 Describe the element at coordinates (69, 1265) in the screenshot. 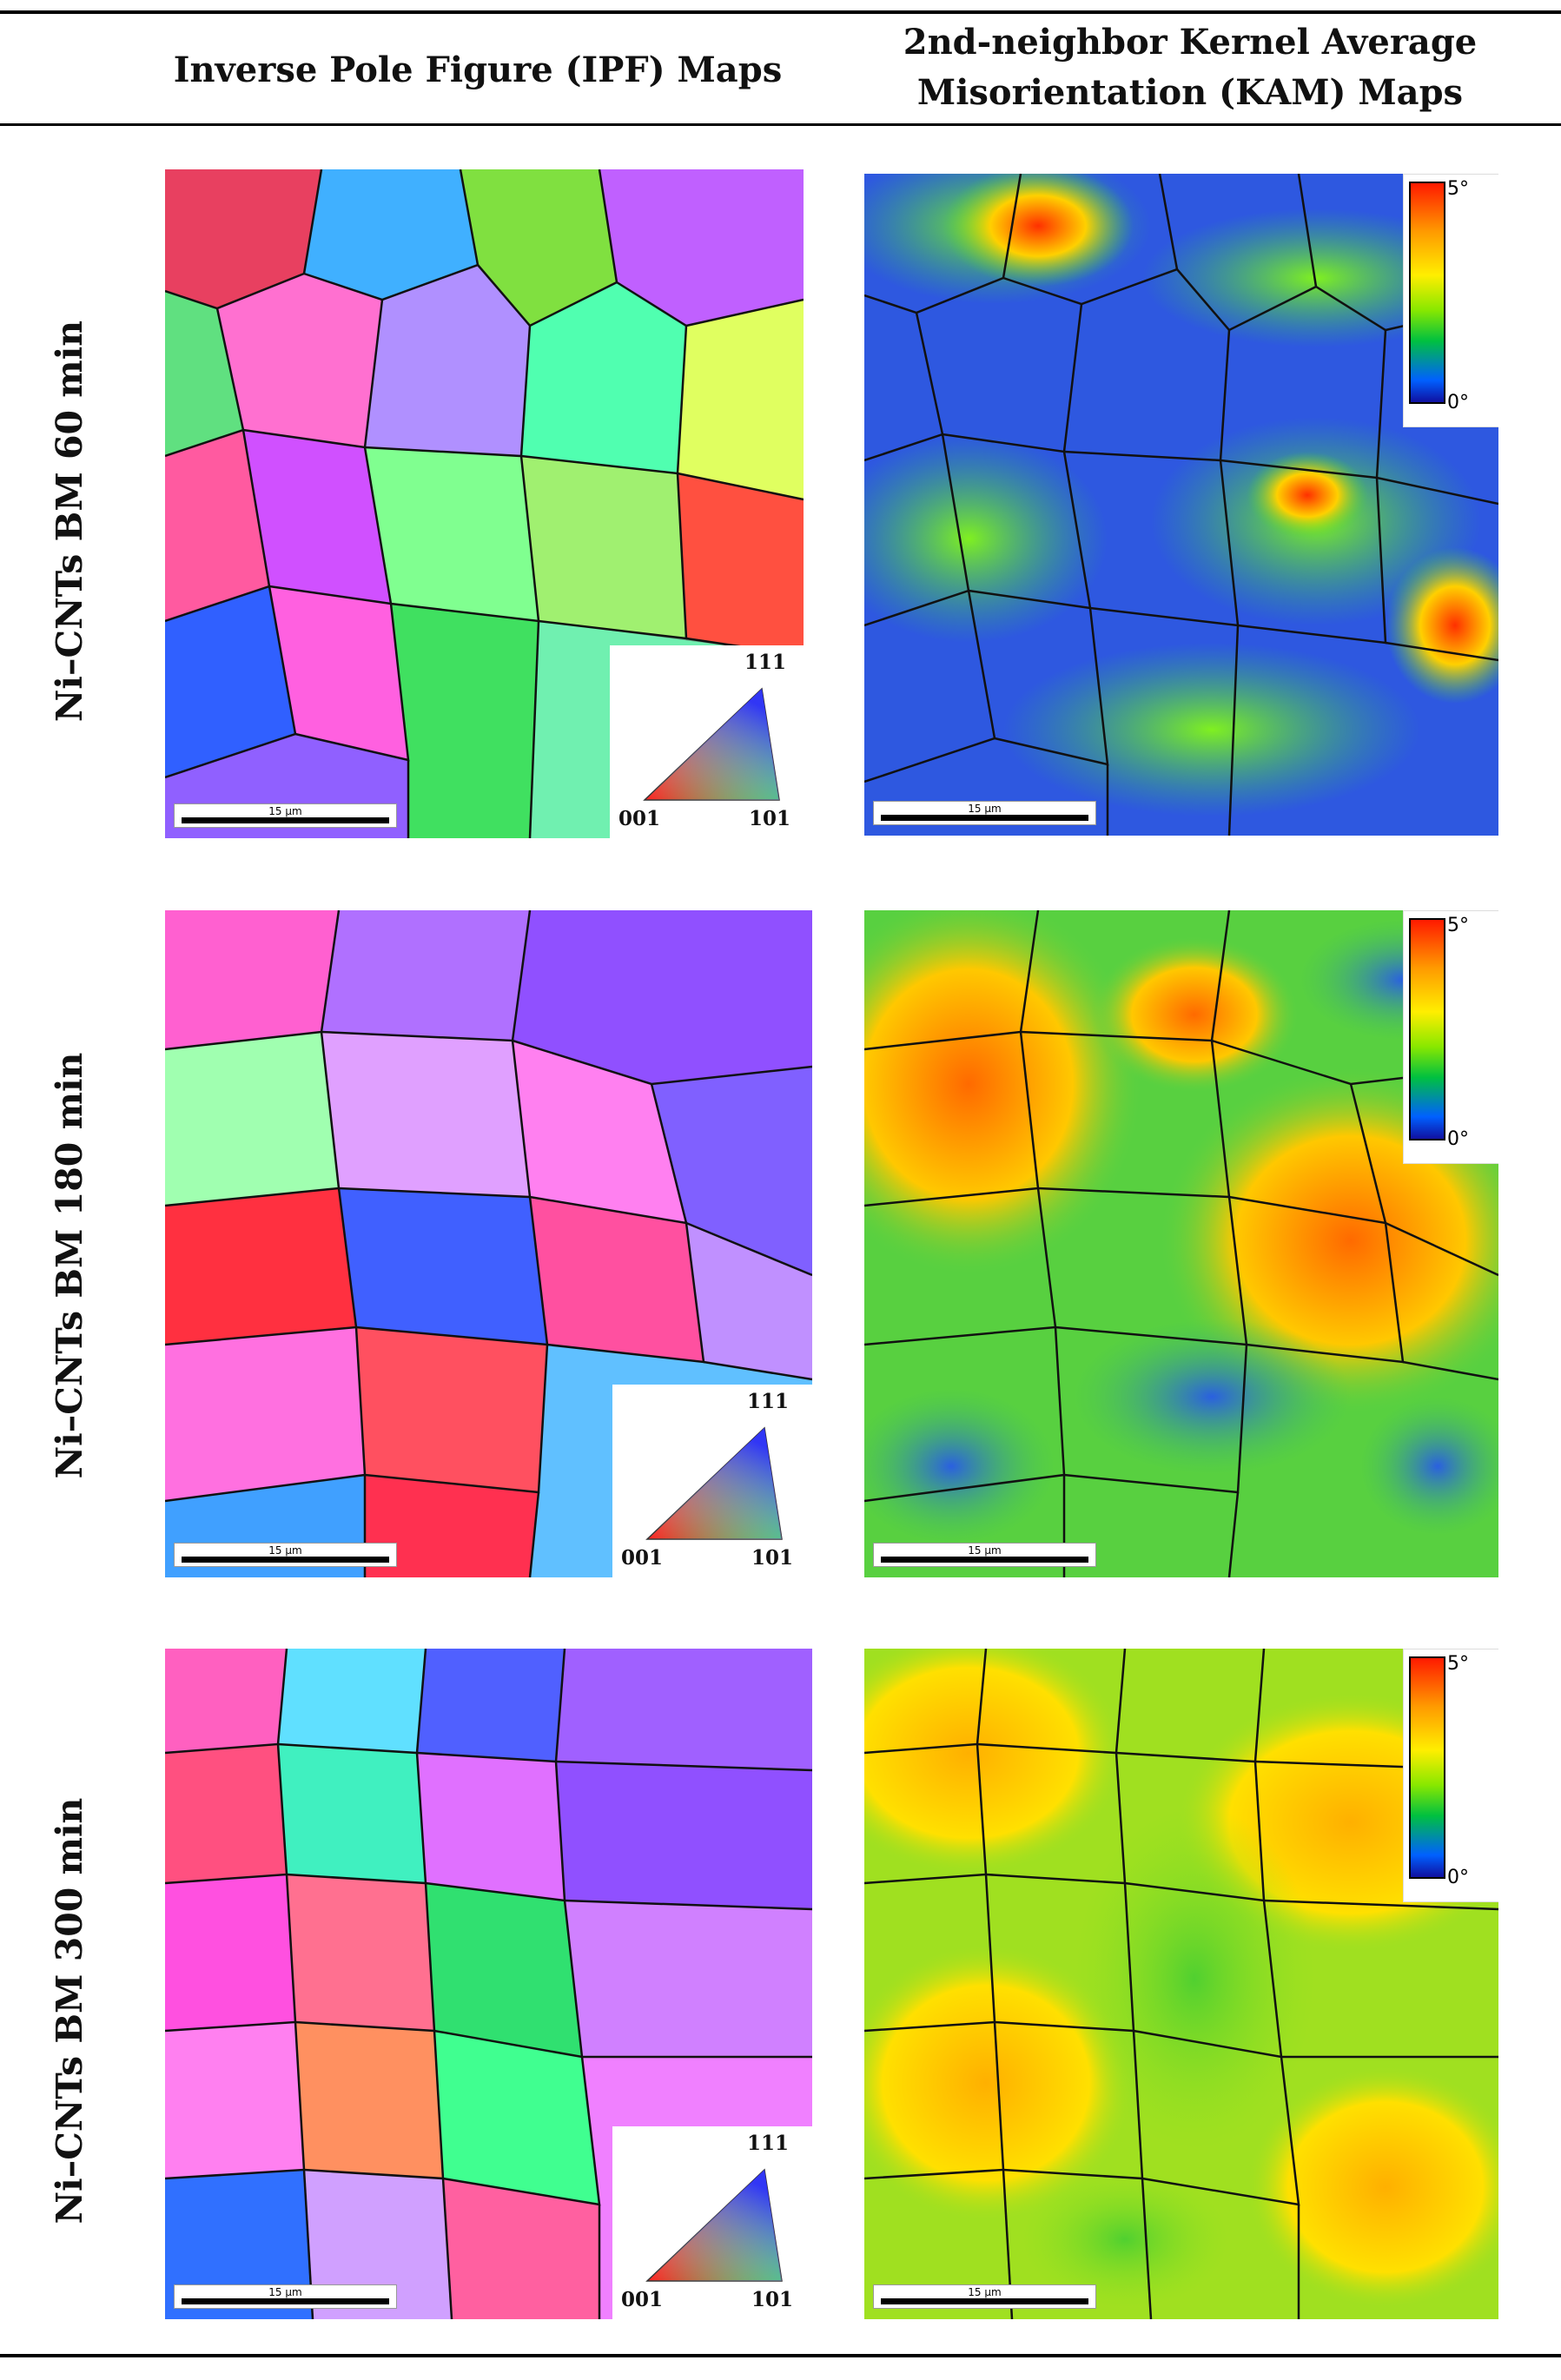

I see `row-label-180: Ni–CNTs BM 180 min` at that location.